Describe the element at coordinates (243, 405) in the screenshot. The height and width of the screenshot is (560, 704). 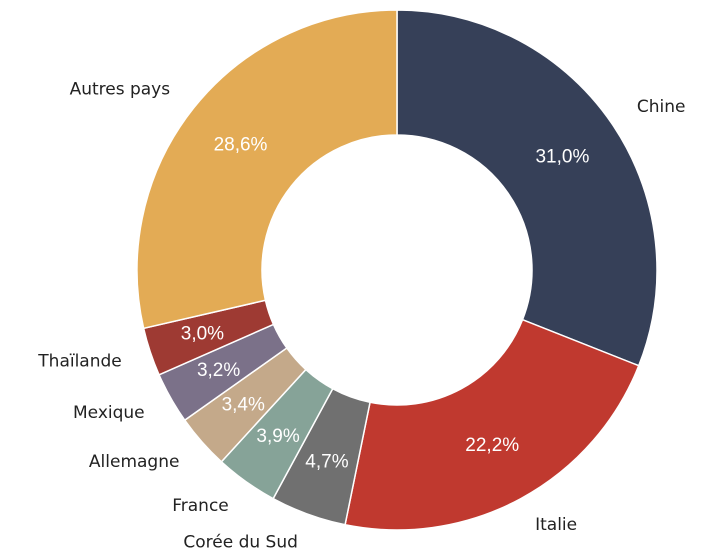
I see `value-label: 3,4%` at that location.